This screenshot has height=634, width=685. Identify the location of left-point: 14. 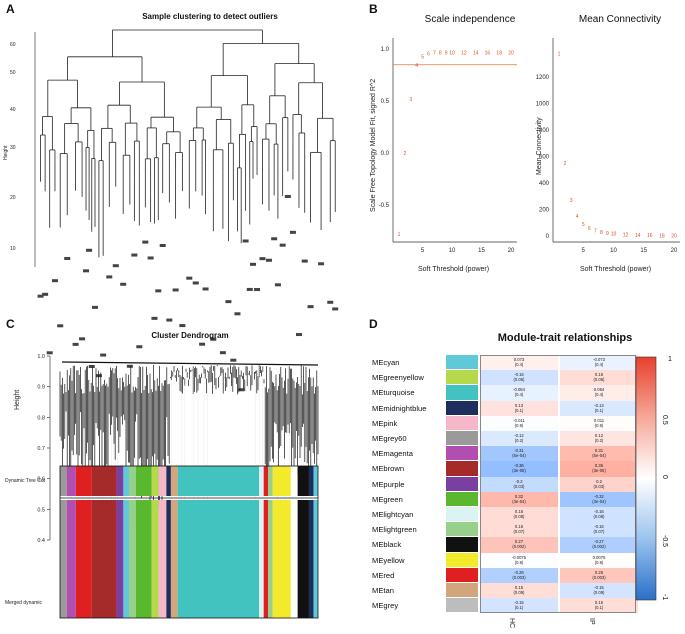
(476, 53).